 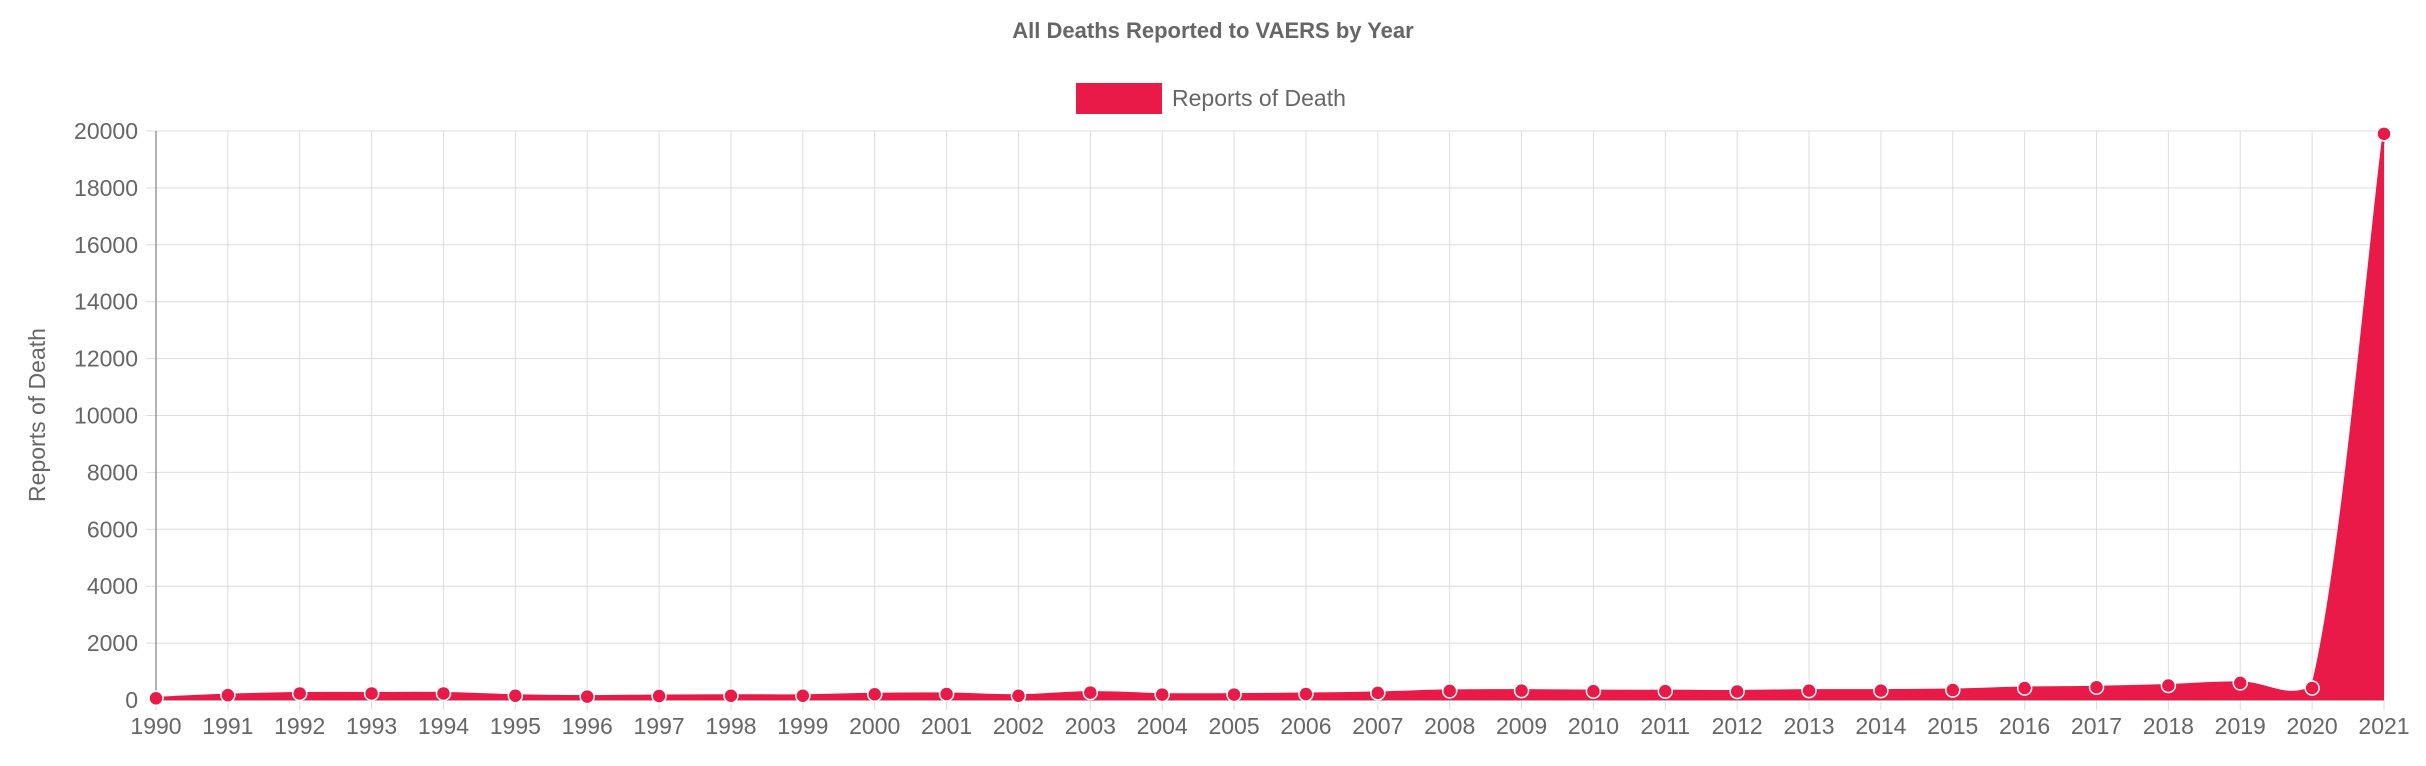 What do you see at coordinates (443, 726) in the screenshot?
I see `x-tick-label: 1994` at bounding box center [443, 726].